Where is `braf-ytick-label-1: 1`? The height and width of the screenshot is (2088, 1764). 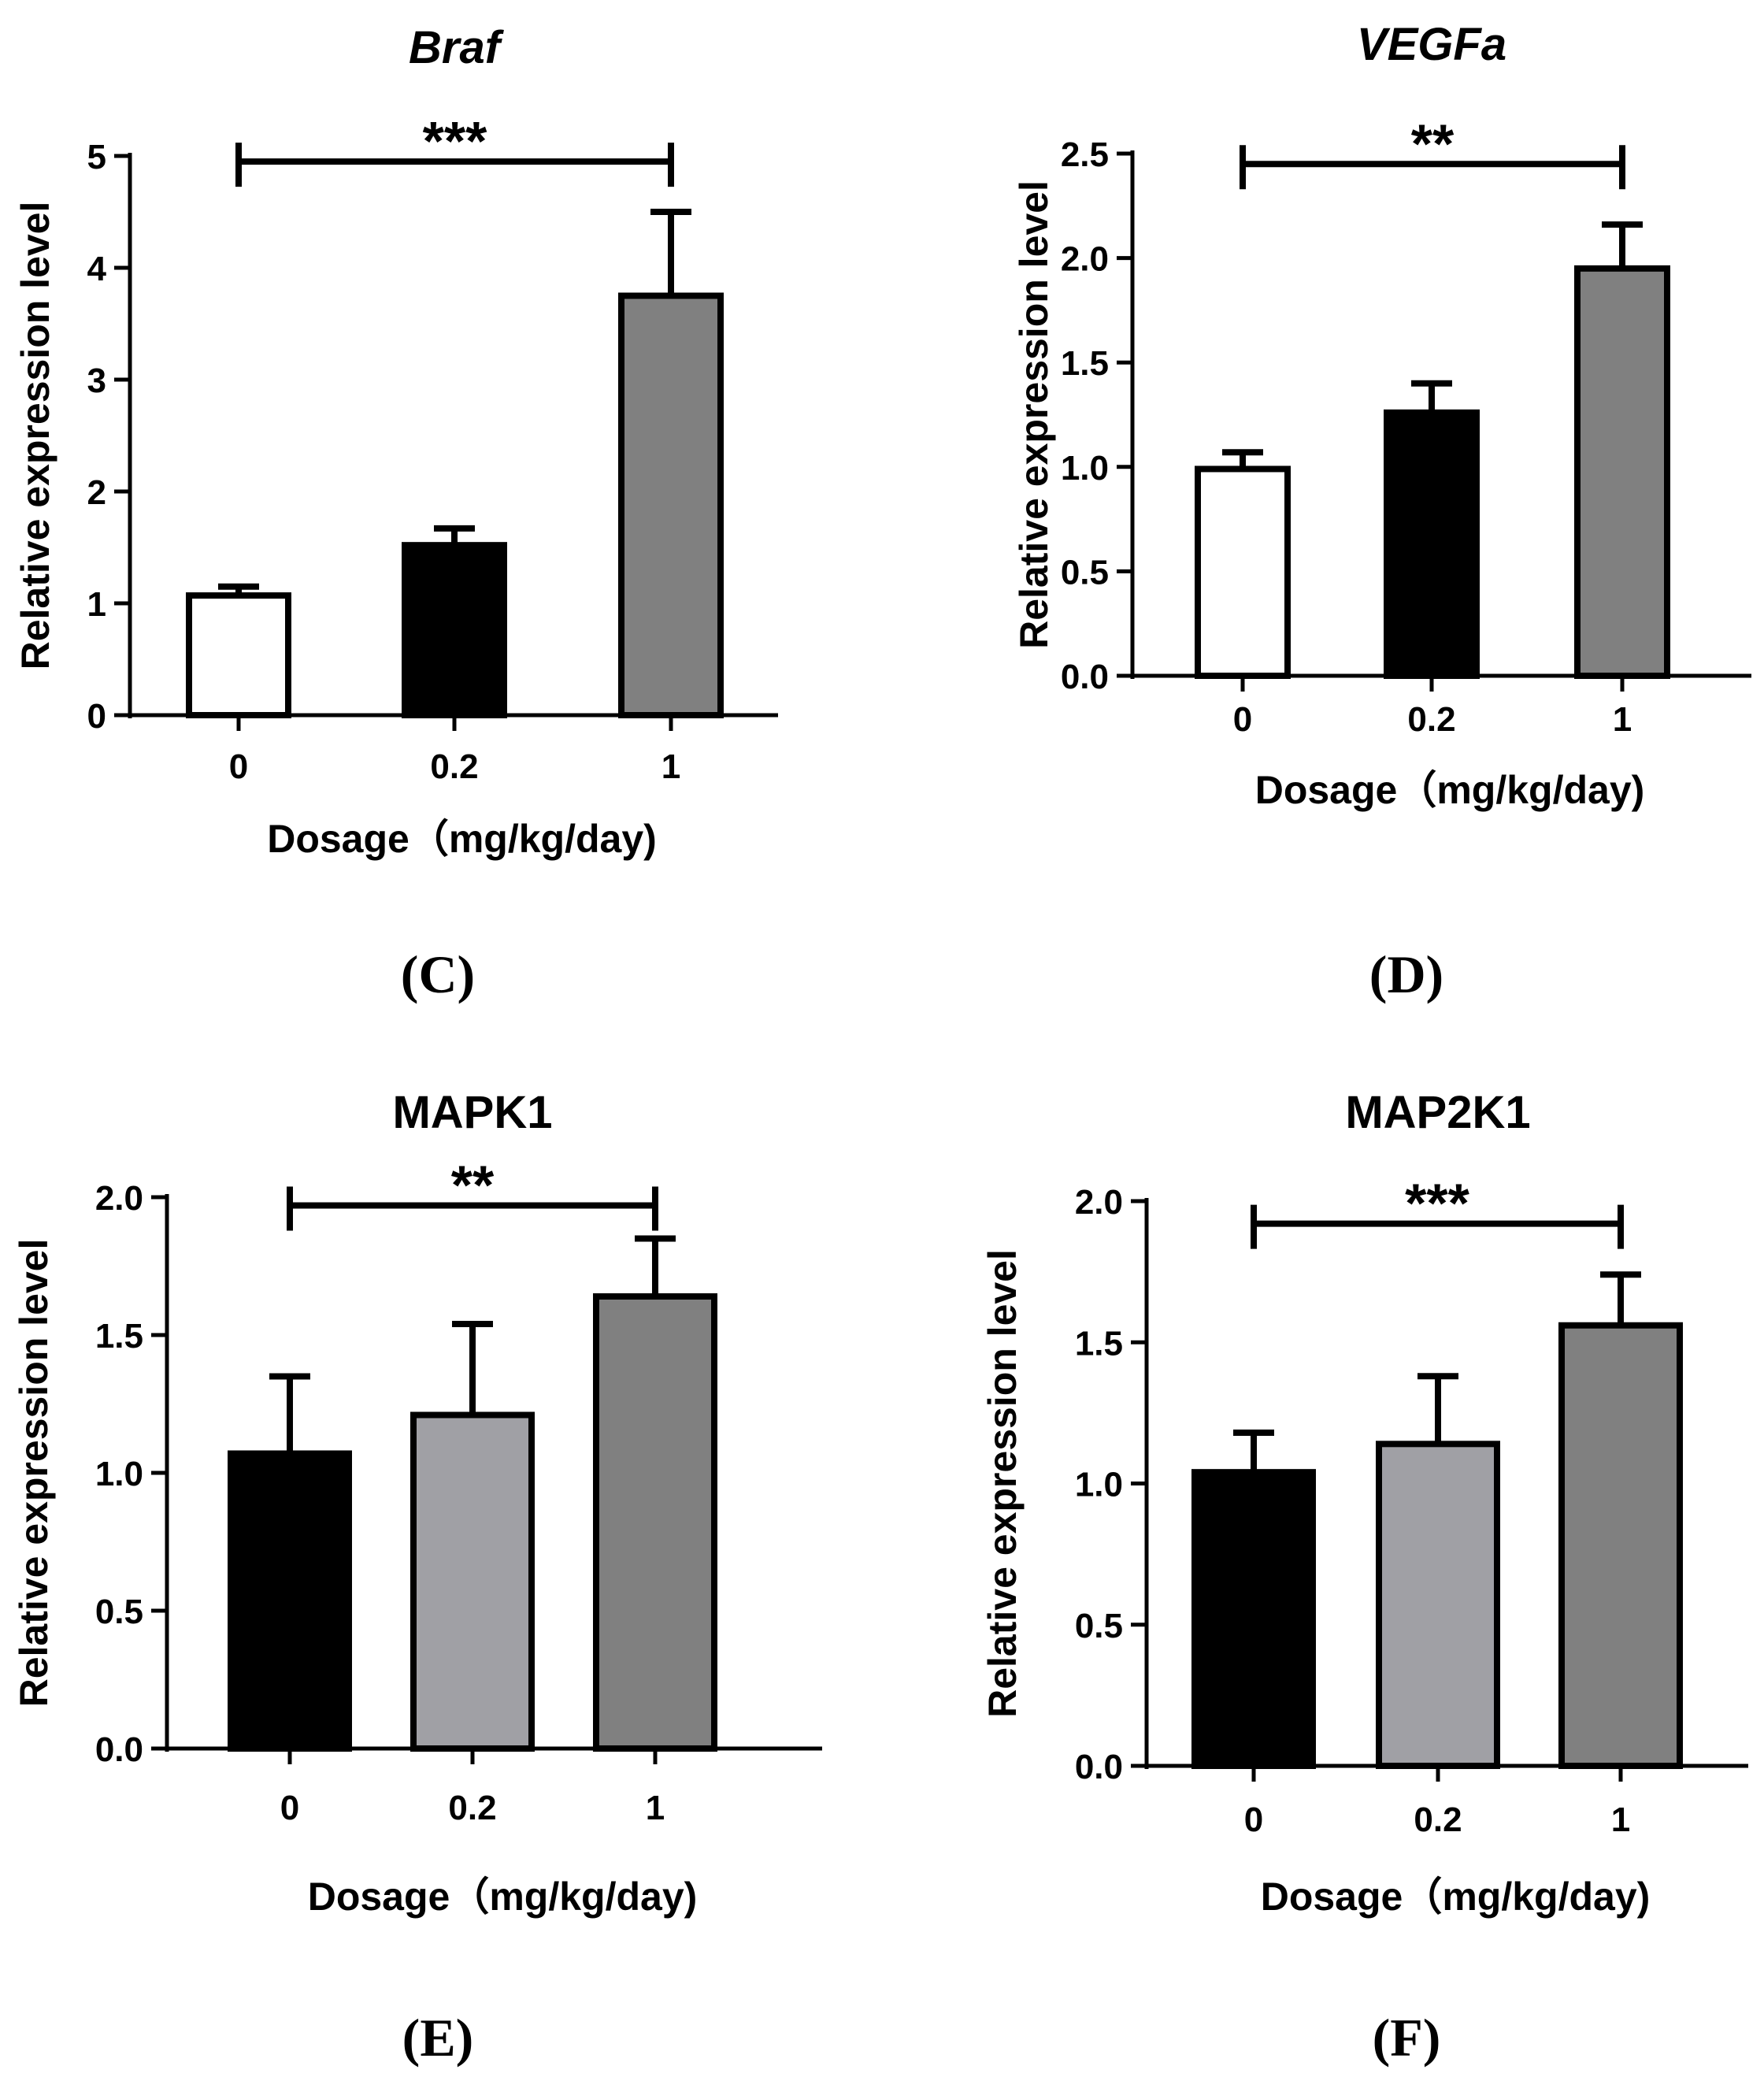 braf-ytick-label-1: 1 is located at coordinates (96, 604).